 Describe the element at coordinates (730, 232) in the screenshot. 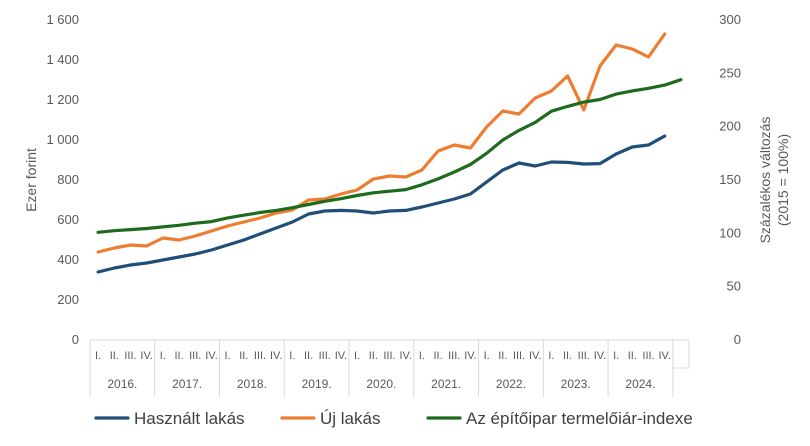

I see `y-right-tick-label: 100` at that location.